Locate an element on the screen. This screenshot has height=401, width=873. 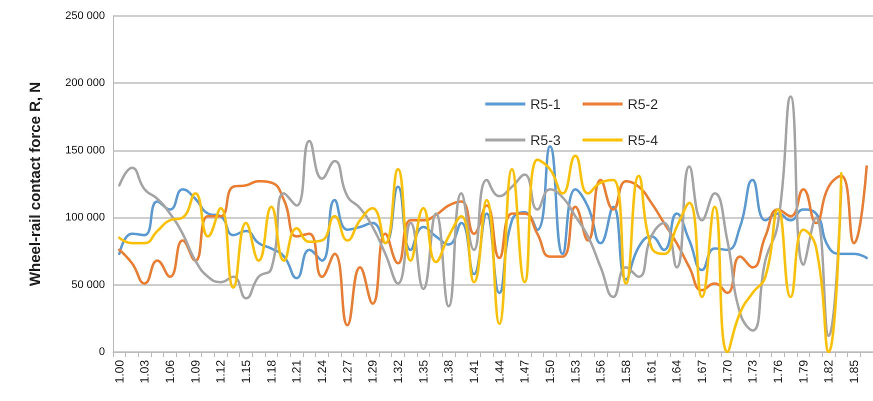
x-tick-label: 1.44 is located at coordinates (499, 372).